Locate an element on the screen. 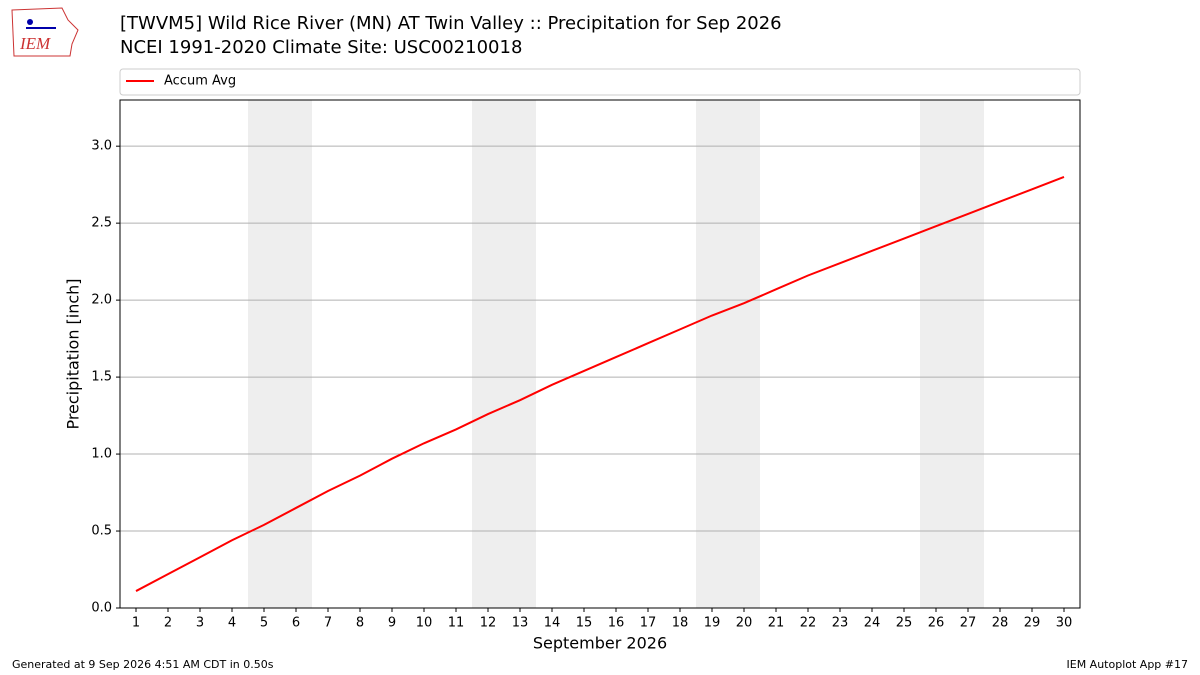 The height and width of the screenshot is (675, 1200). x-tick-label: 4 is located at coordinates (232, 623).